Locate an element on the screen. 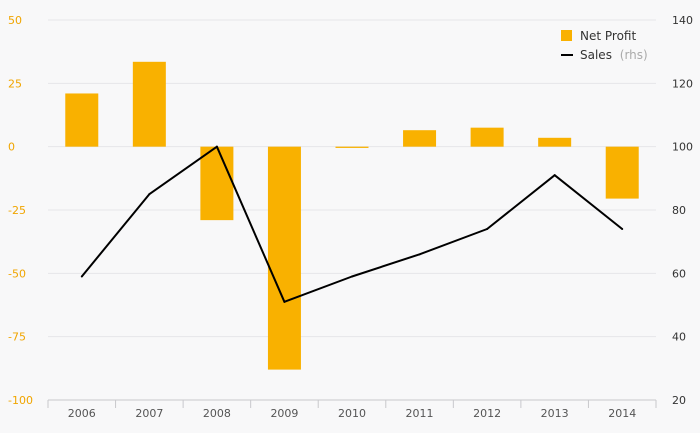 The width and height of the screenshot is (700, 433). x-tick-label: 2006 is located at coordinates (82, 413).